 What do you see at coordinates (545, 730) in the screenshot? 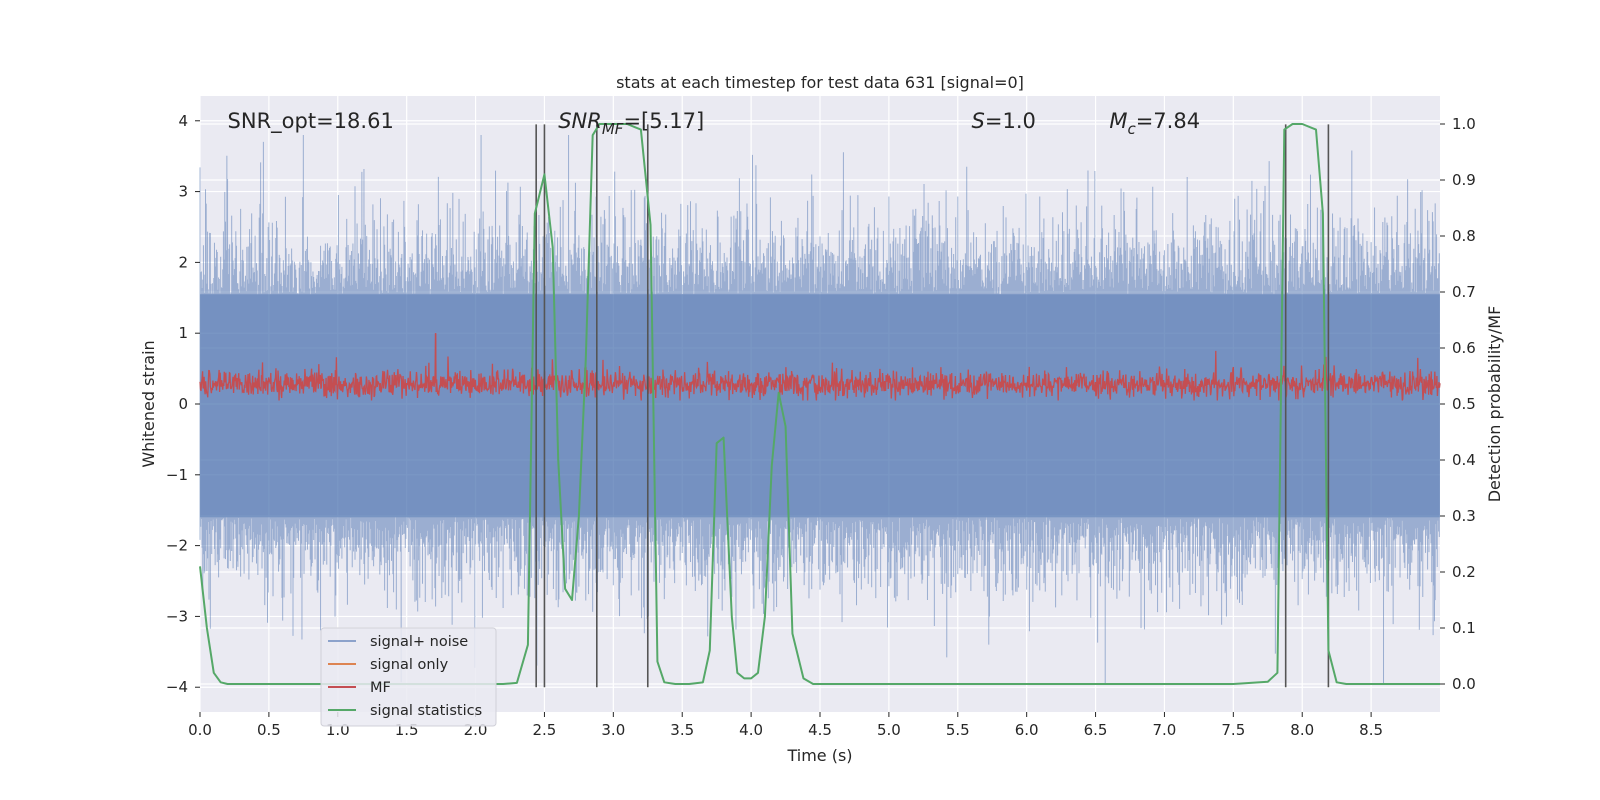
I see `x-tick-label-5: 2.5` at bounding box center [545, 730].